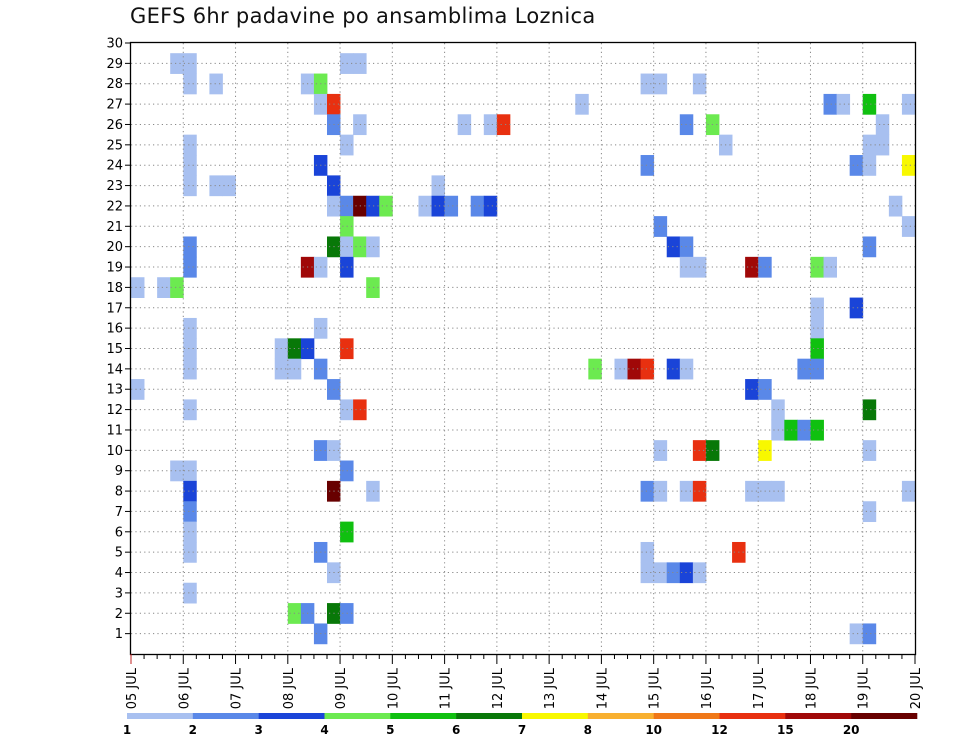 The width and height of the screenshot is (960, 742). What do you see at coordinates (114, 329) in the screenshot?
I see `y-tick-label: 16` at bounding box center [114, 329].